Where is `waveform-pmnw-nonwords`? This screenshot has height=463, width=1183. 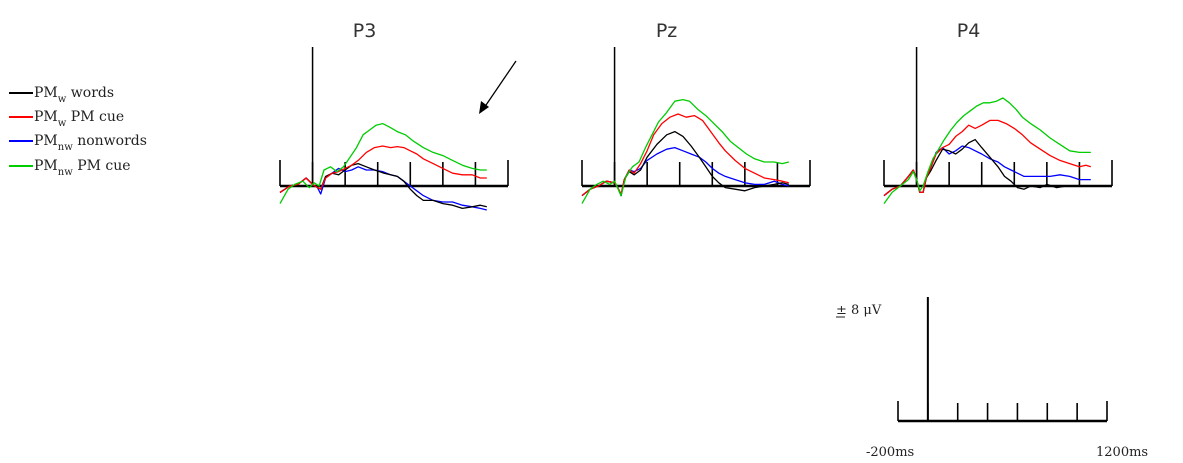
waveform-pmnw-nonwords is located at coordinates (685, 171).